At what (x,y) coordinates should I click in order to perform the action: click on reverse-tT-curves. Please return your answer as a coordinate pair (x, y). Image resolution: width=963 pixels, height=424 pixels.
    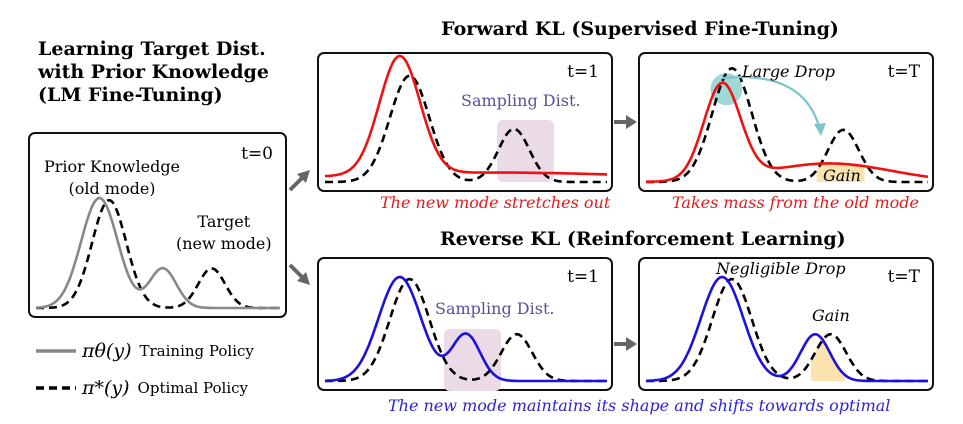
    Looking at the image, I should click on (787, 329).